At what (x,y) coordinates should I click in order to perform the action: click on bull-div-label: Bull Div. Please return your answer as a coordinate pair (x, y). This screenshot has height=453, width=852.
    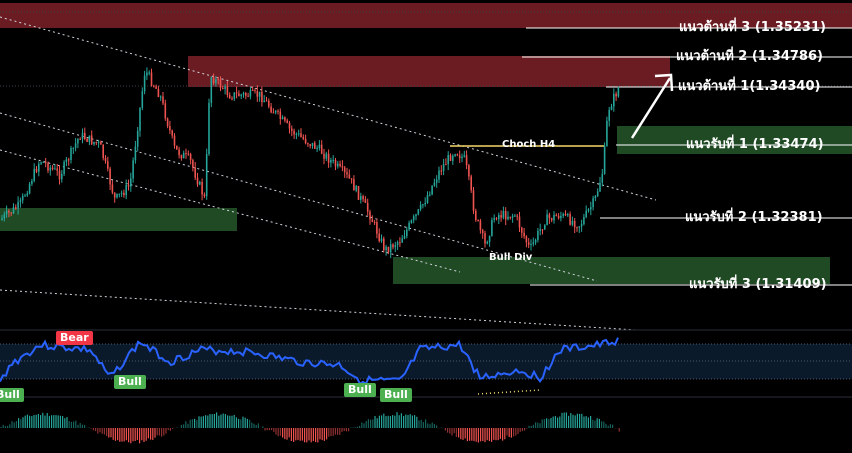
    Looking at the image, I should click on (511, 257).